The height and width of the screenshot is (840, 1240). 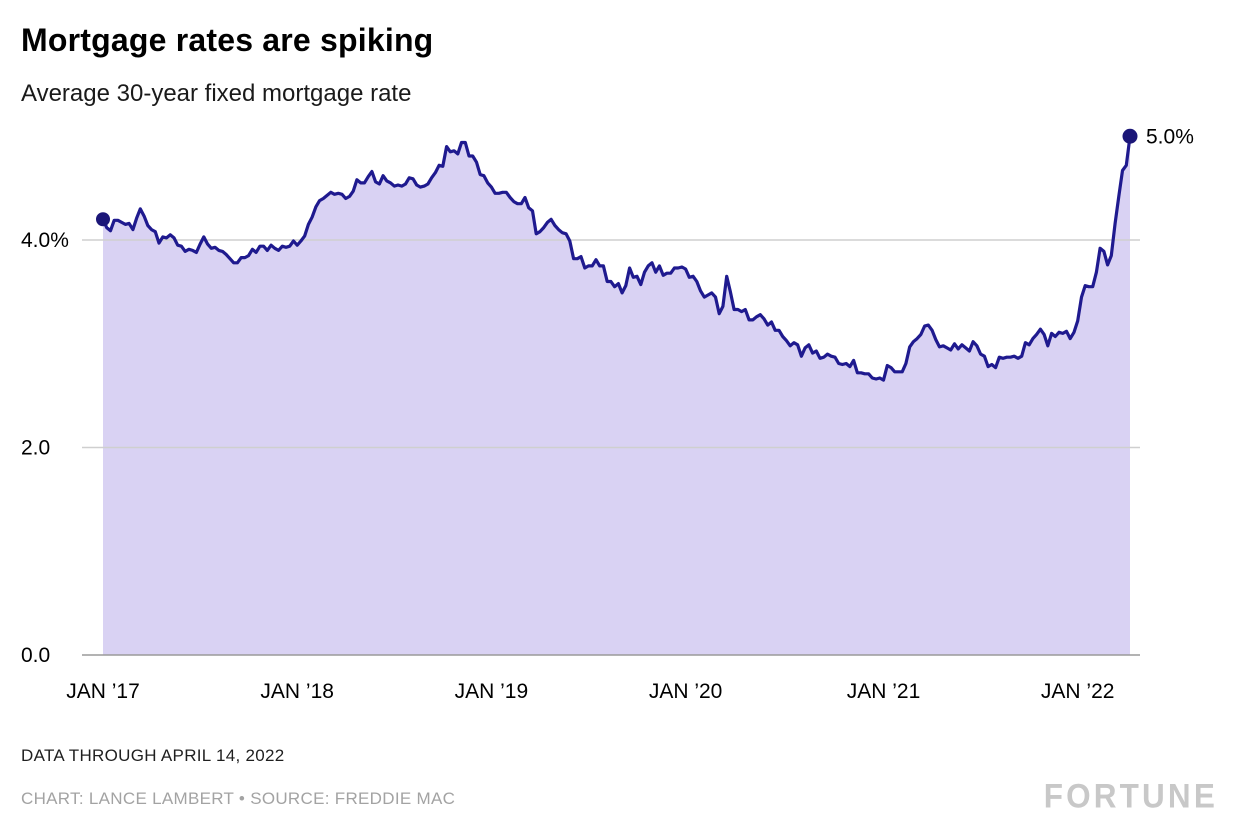 What do you see at coordinates (1170, 136) in the screenshot?
I see `end-value-label: 5.0%` at bounding box center [1170, 136].